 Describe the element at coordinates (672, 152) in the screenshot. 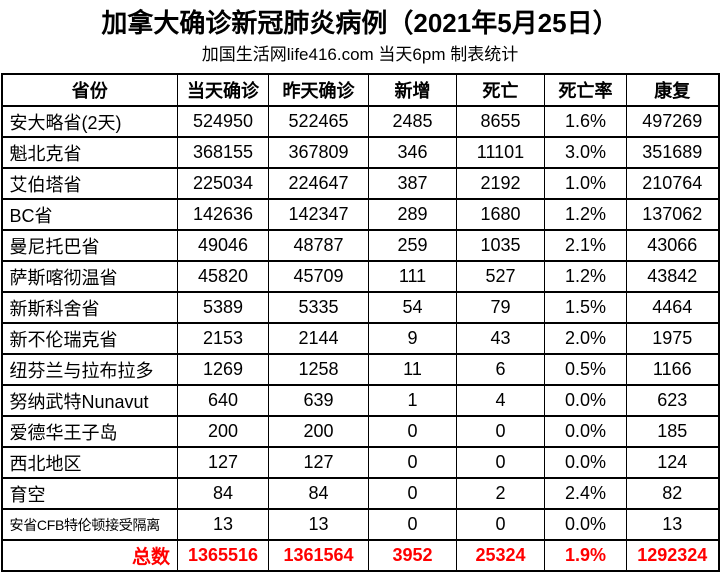

I see `value-cell: 351689` at that location.